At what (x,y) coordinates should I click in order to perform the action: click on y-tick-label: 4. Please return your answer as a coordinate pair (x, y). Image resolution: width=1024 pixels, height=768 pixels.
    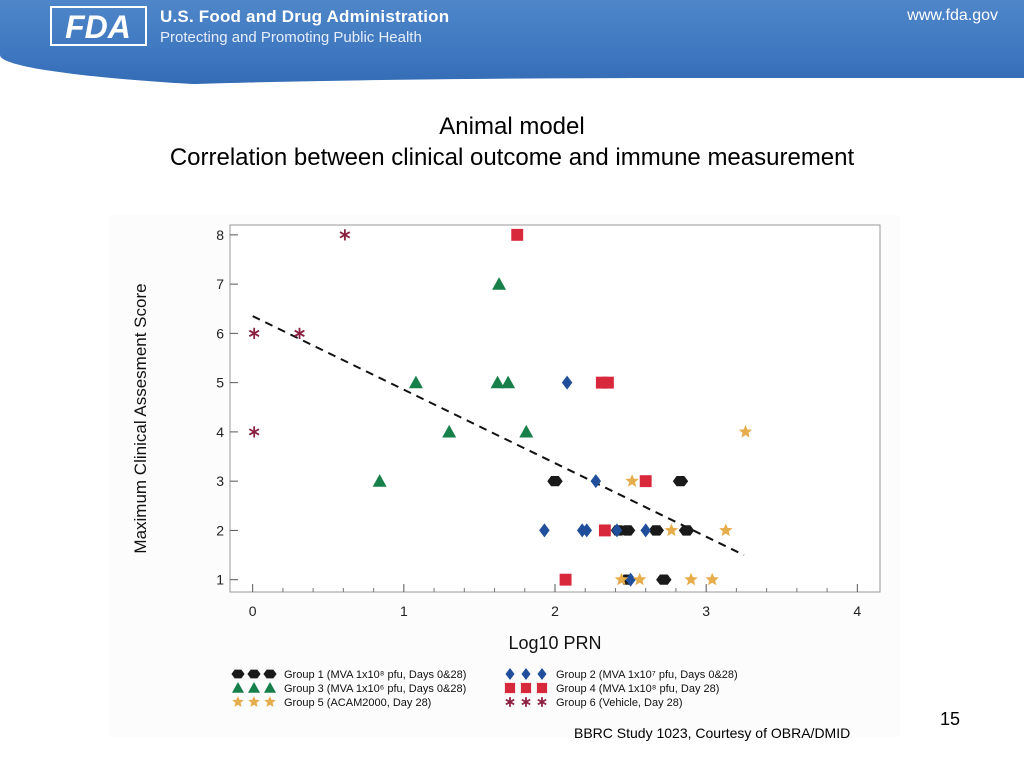
    Looking at the image, I should click on (220, 432).